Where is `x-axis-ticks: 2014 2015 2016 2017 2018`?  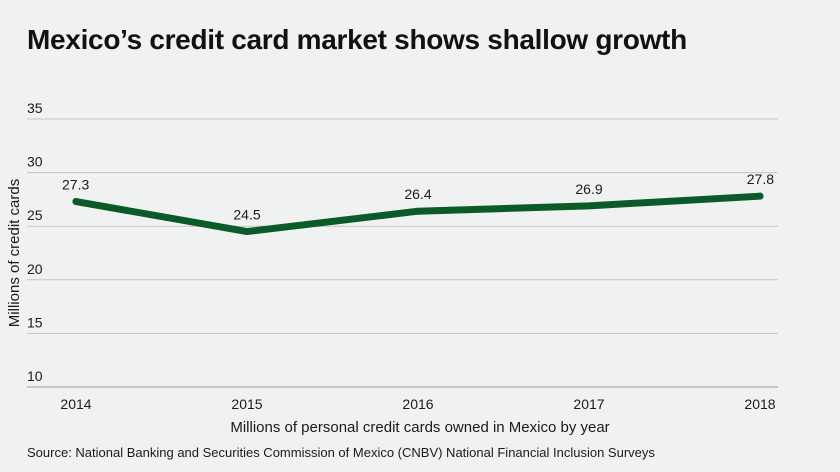
x-axis-ticks: 2014 2015 2016 2017 2018 is located at coordinates (417, 404).